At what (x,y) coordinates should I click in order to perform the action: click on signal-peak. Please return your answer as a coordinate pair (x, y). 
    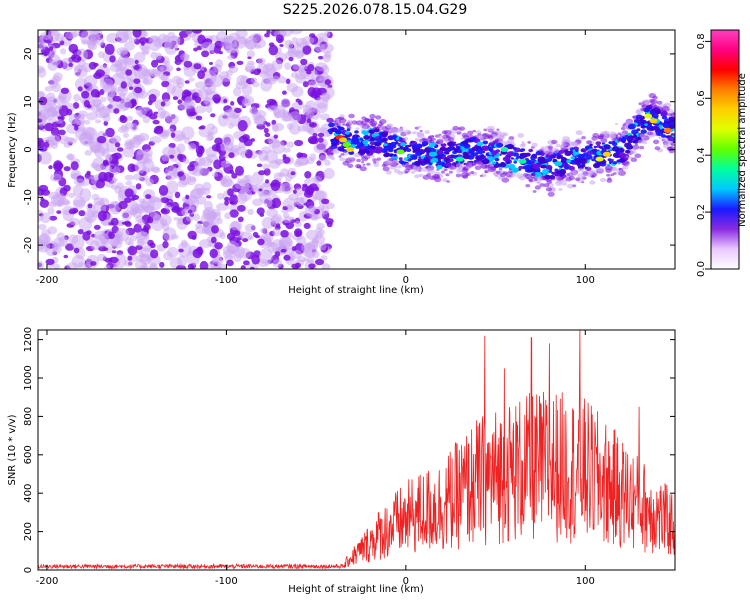
    Looking at the image, I should click on (504, 149).